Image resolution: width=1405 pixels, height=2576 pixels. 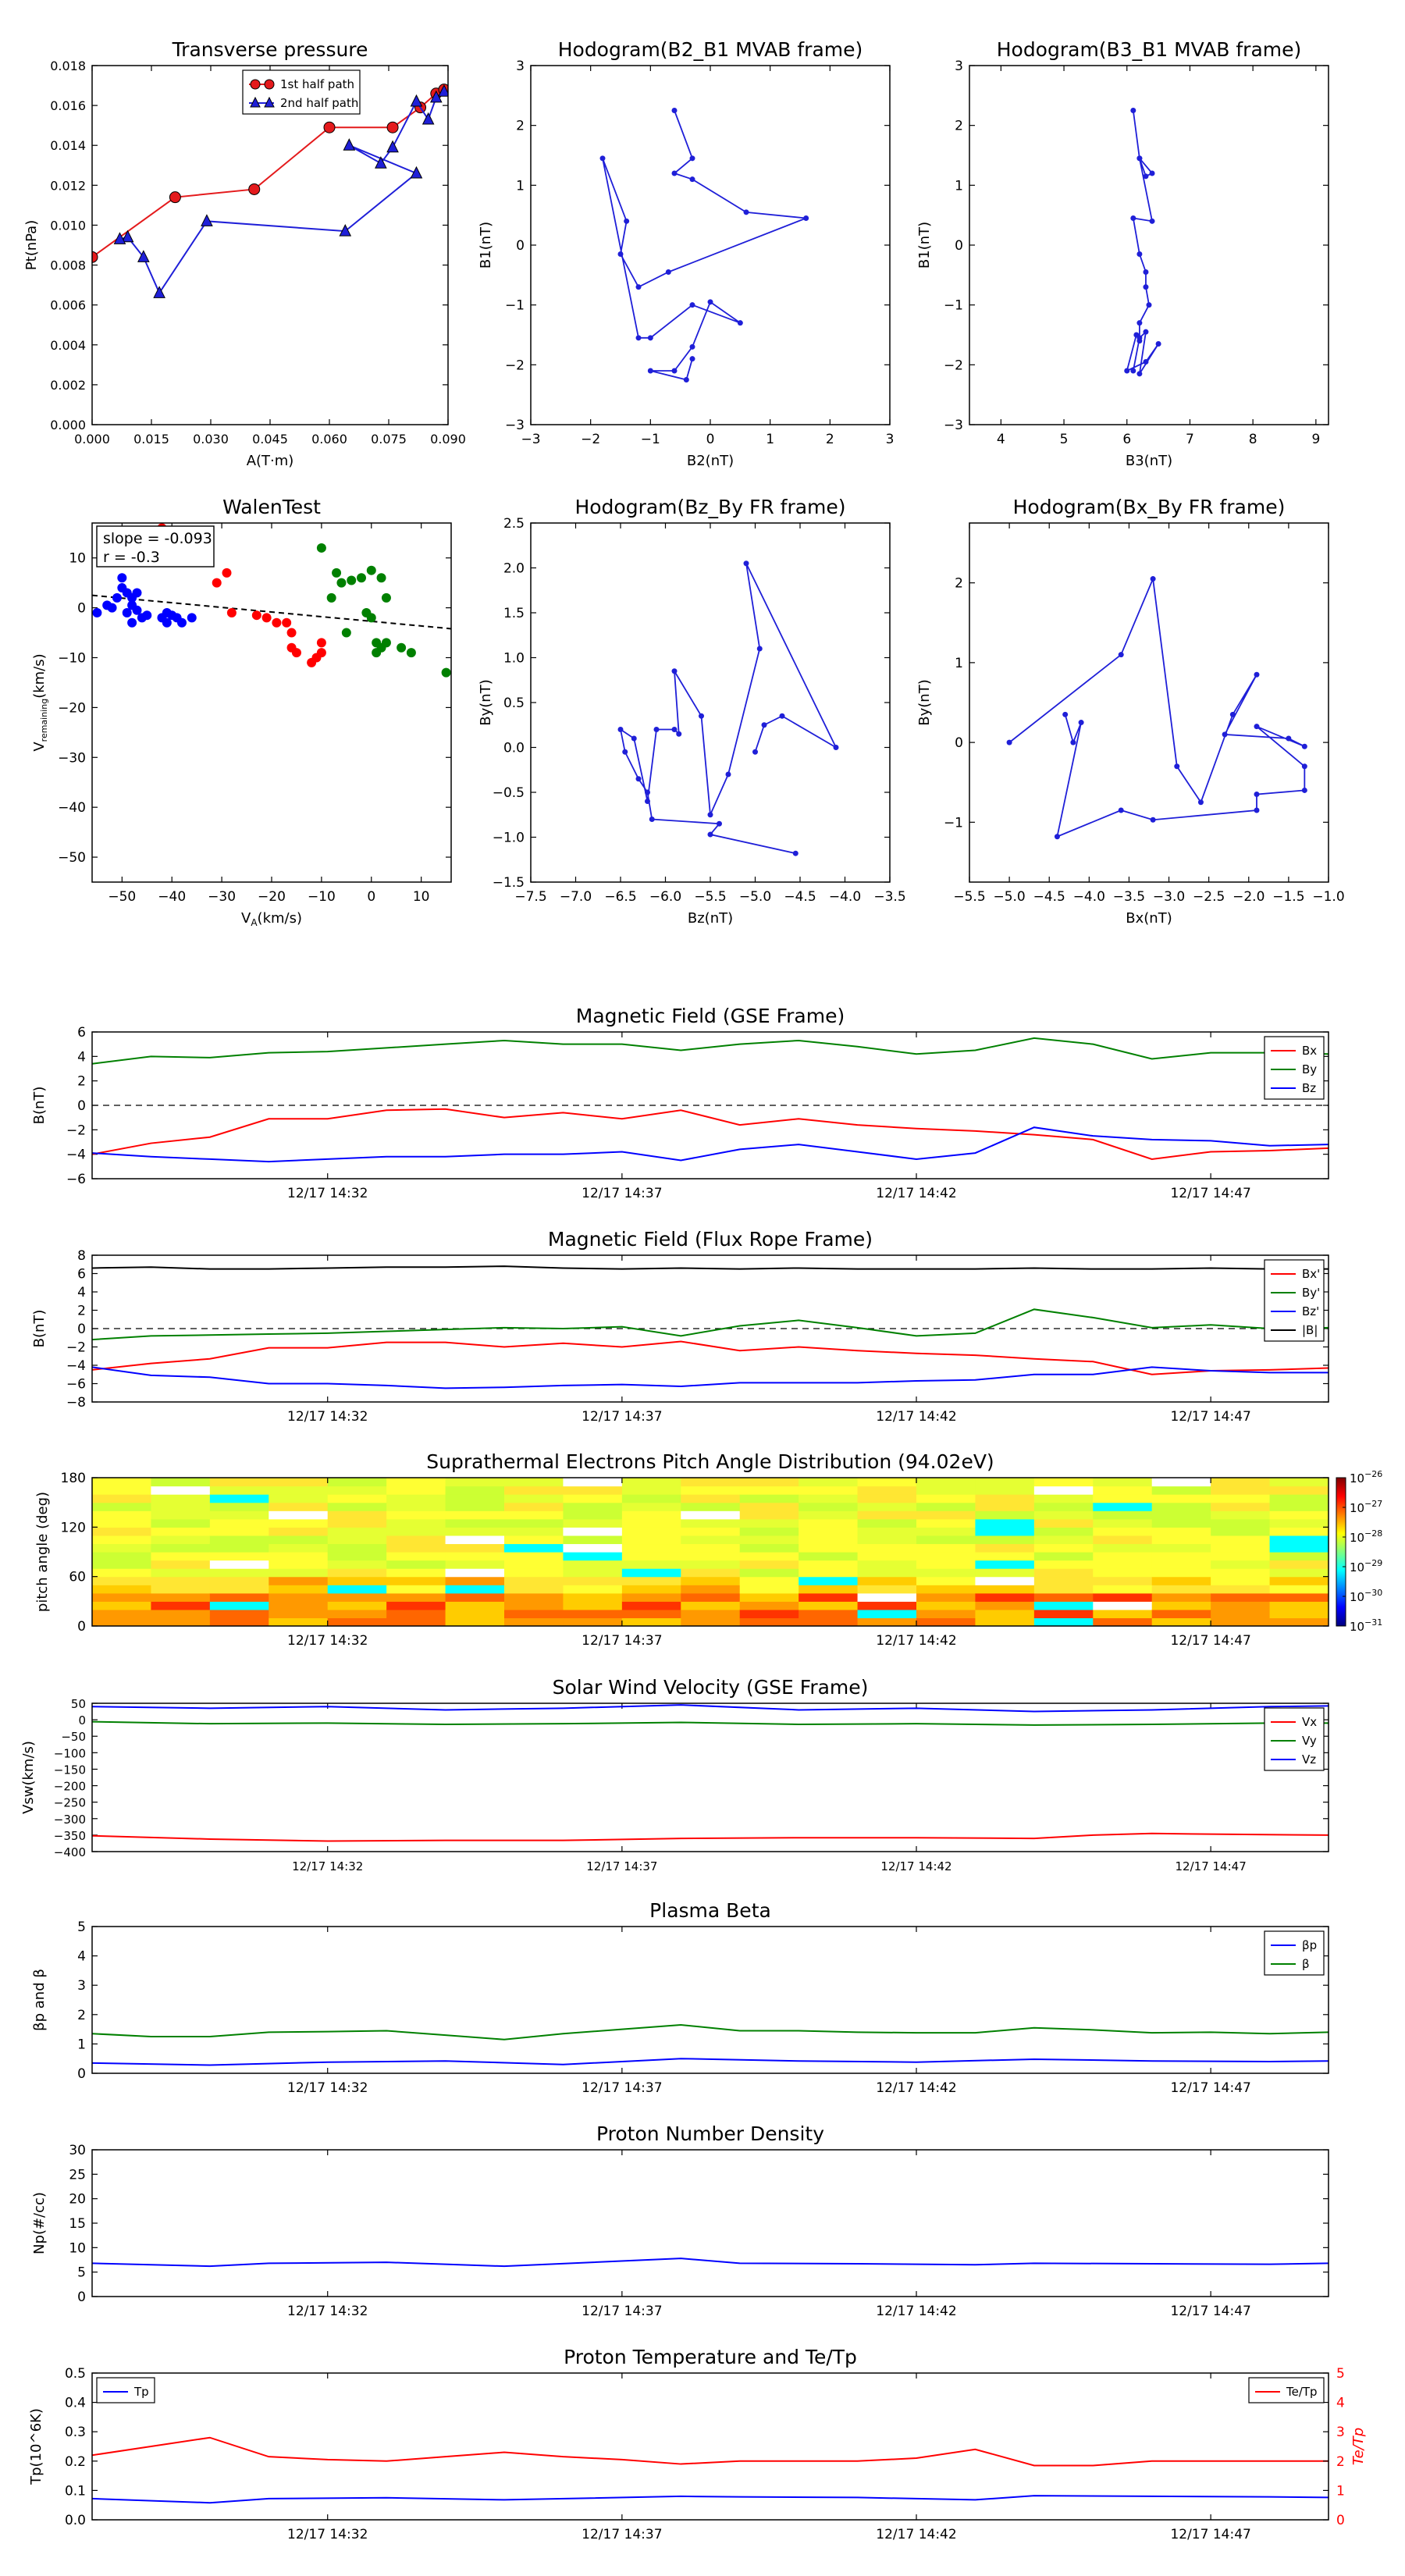 I want to click on x-tick-label: 12/17 14:32, so click(x=327, y=2534).